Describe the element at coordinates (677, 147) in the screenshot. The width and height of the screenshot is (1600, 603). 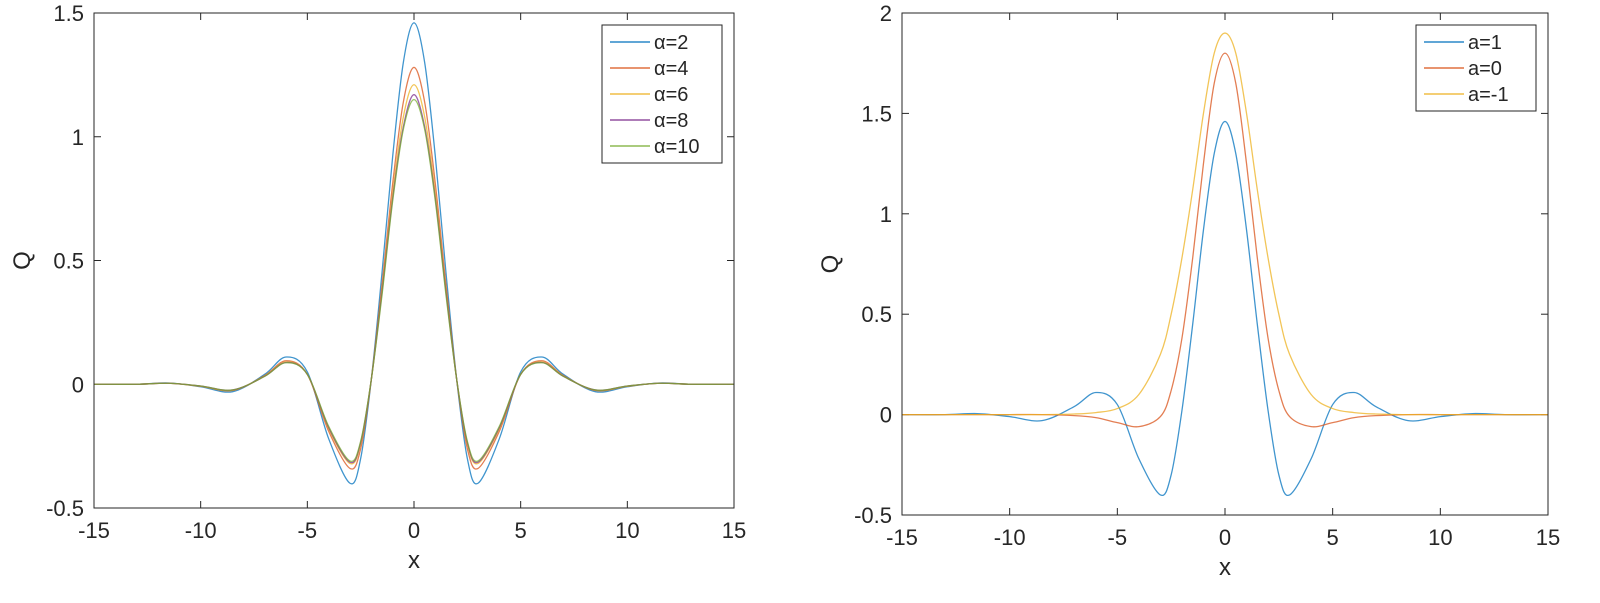
I see `legend-label: α=10` at that location.